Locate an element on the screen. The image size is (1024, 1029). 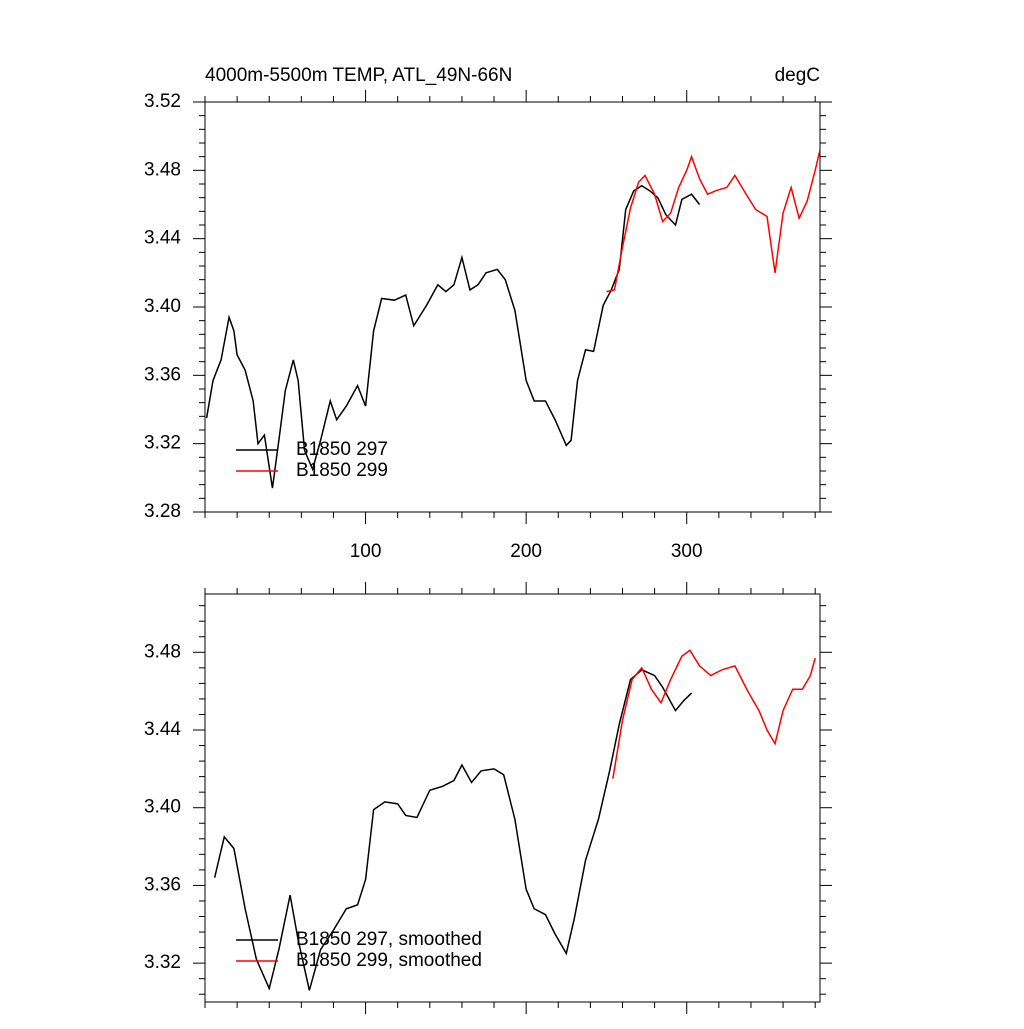
legend-label: B1850 297, smoothed is located at coordinates (389, 939).